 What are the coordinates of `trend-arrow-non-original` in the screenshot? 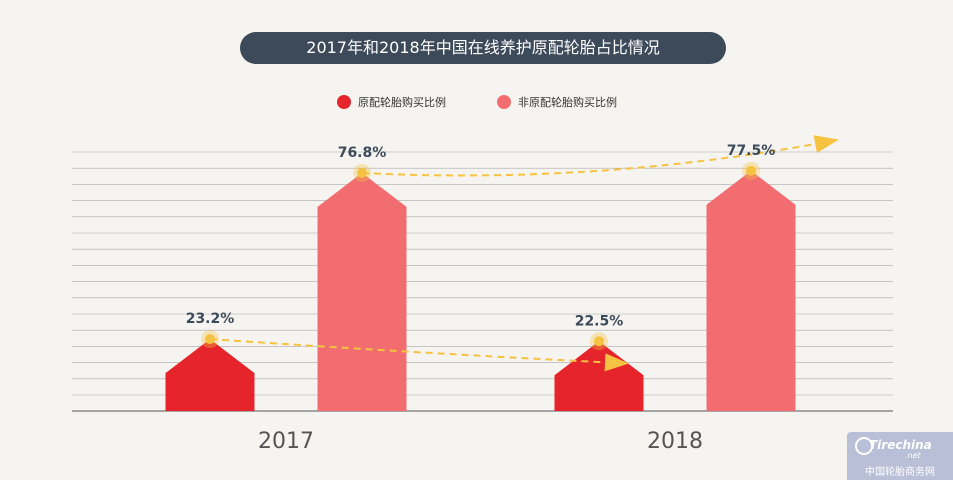 It's located at (597, 158).